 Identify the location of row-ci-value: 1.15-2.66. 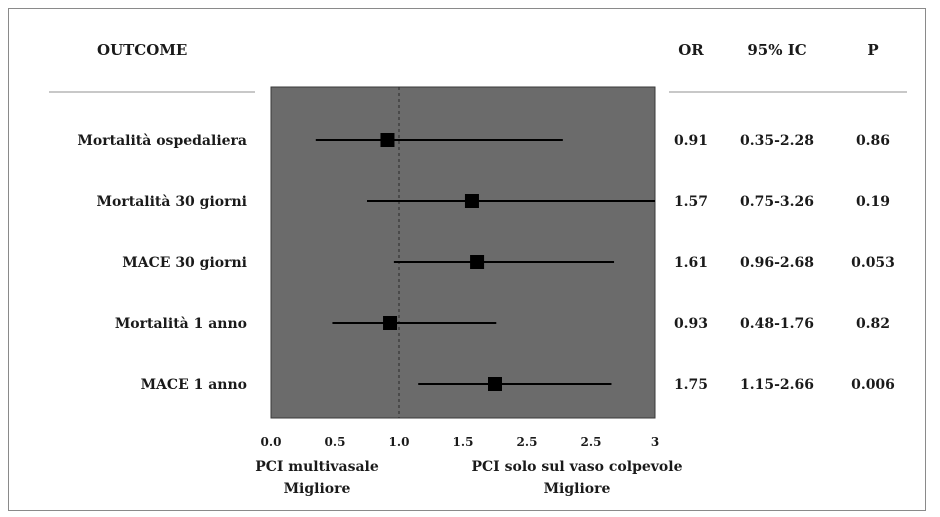
(777, 385).